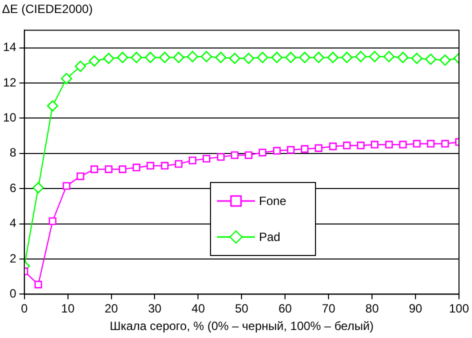 The image size is (472, 338). What do you see at coordinates (47, 9) in the screenshot?
I see `y-axis-title: ΔE (CIEDE2000)` at bounding box center [47, 9].